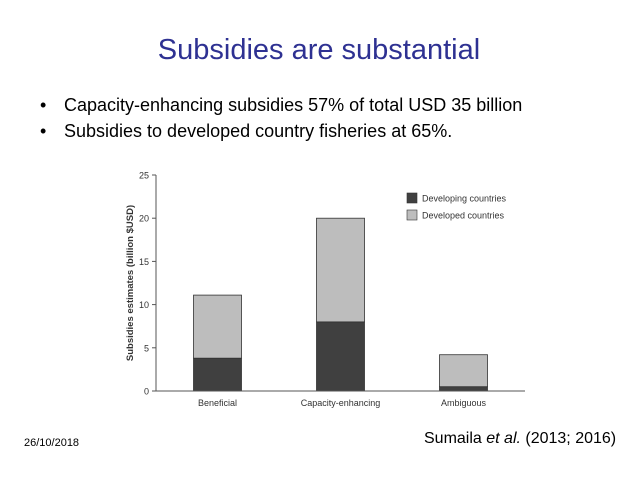 The height and width of the screenshot is (479, 638). What do you see at coordinates (130, 283) in the screenshot?
I see `y-axis-label: Subsidies estimates (billion $USD)` at bounding box center [130, 283].